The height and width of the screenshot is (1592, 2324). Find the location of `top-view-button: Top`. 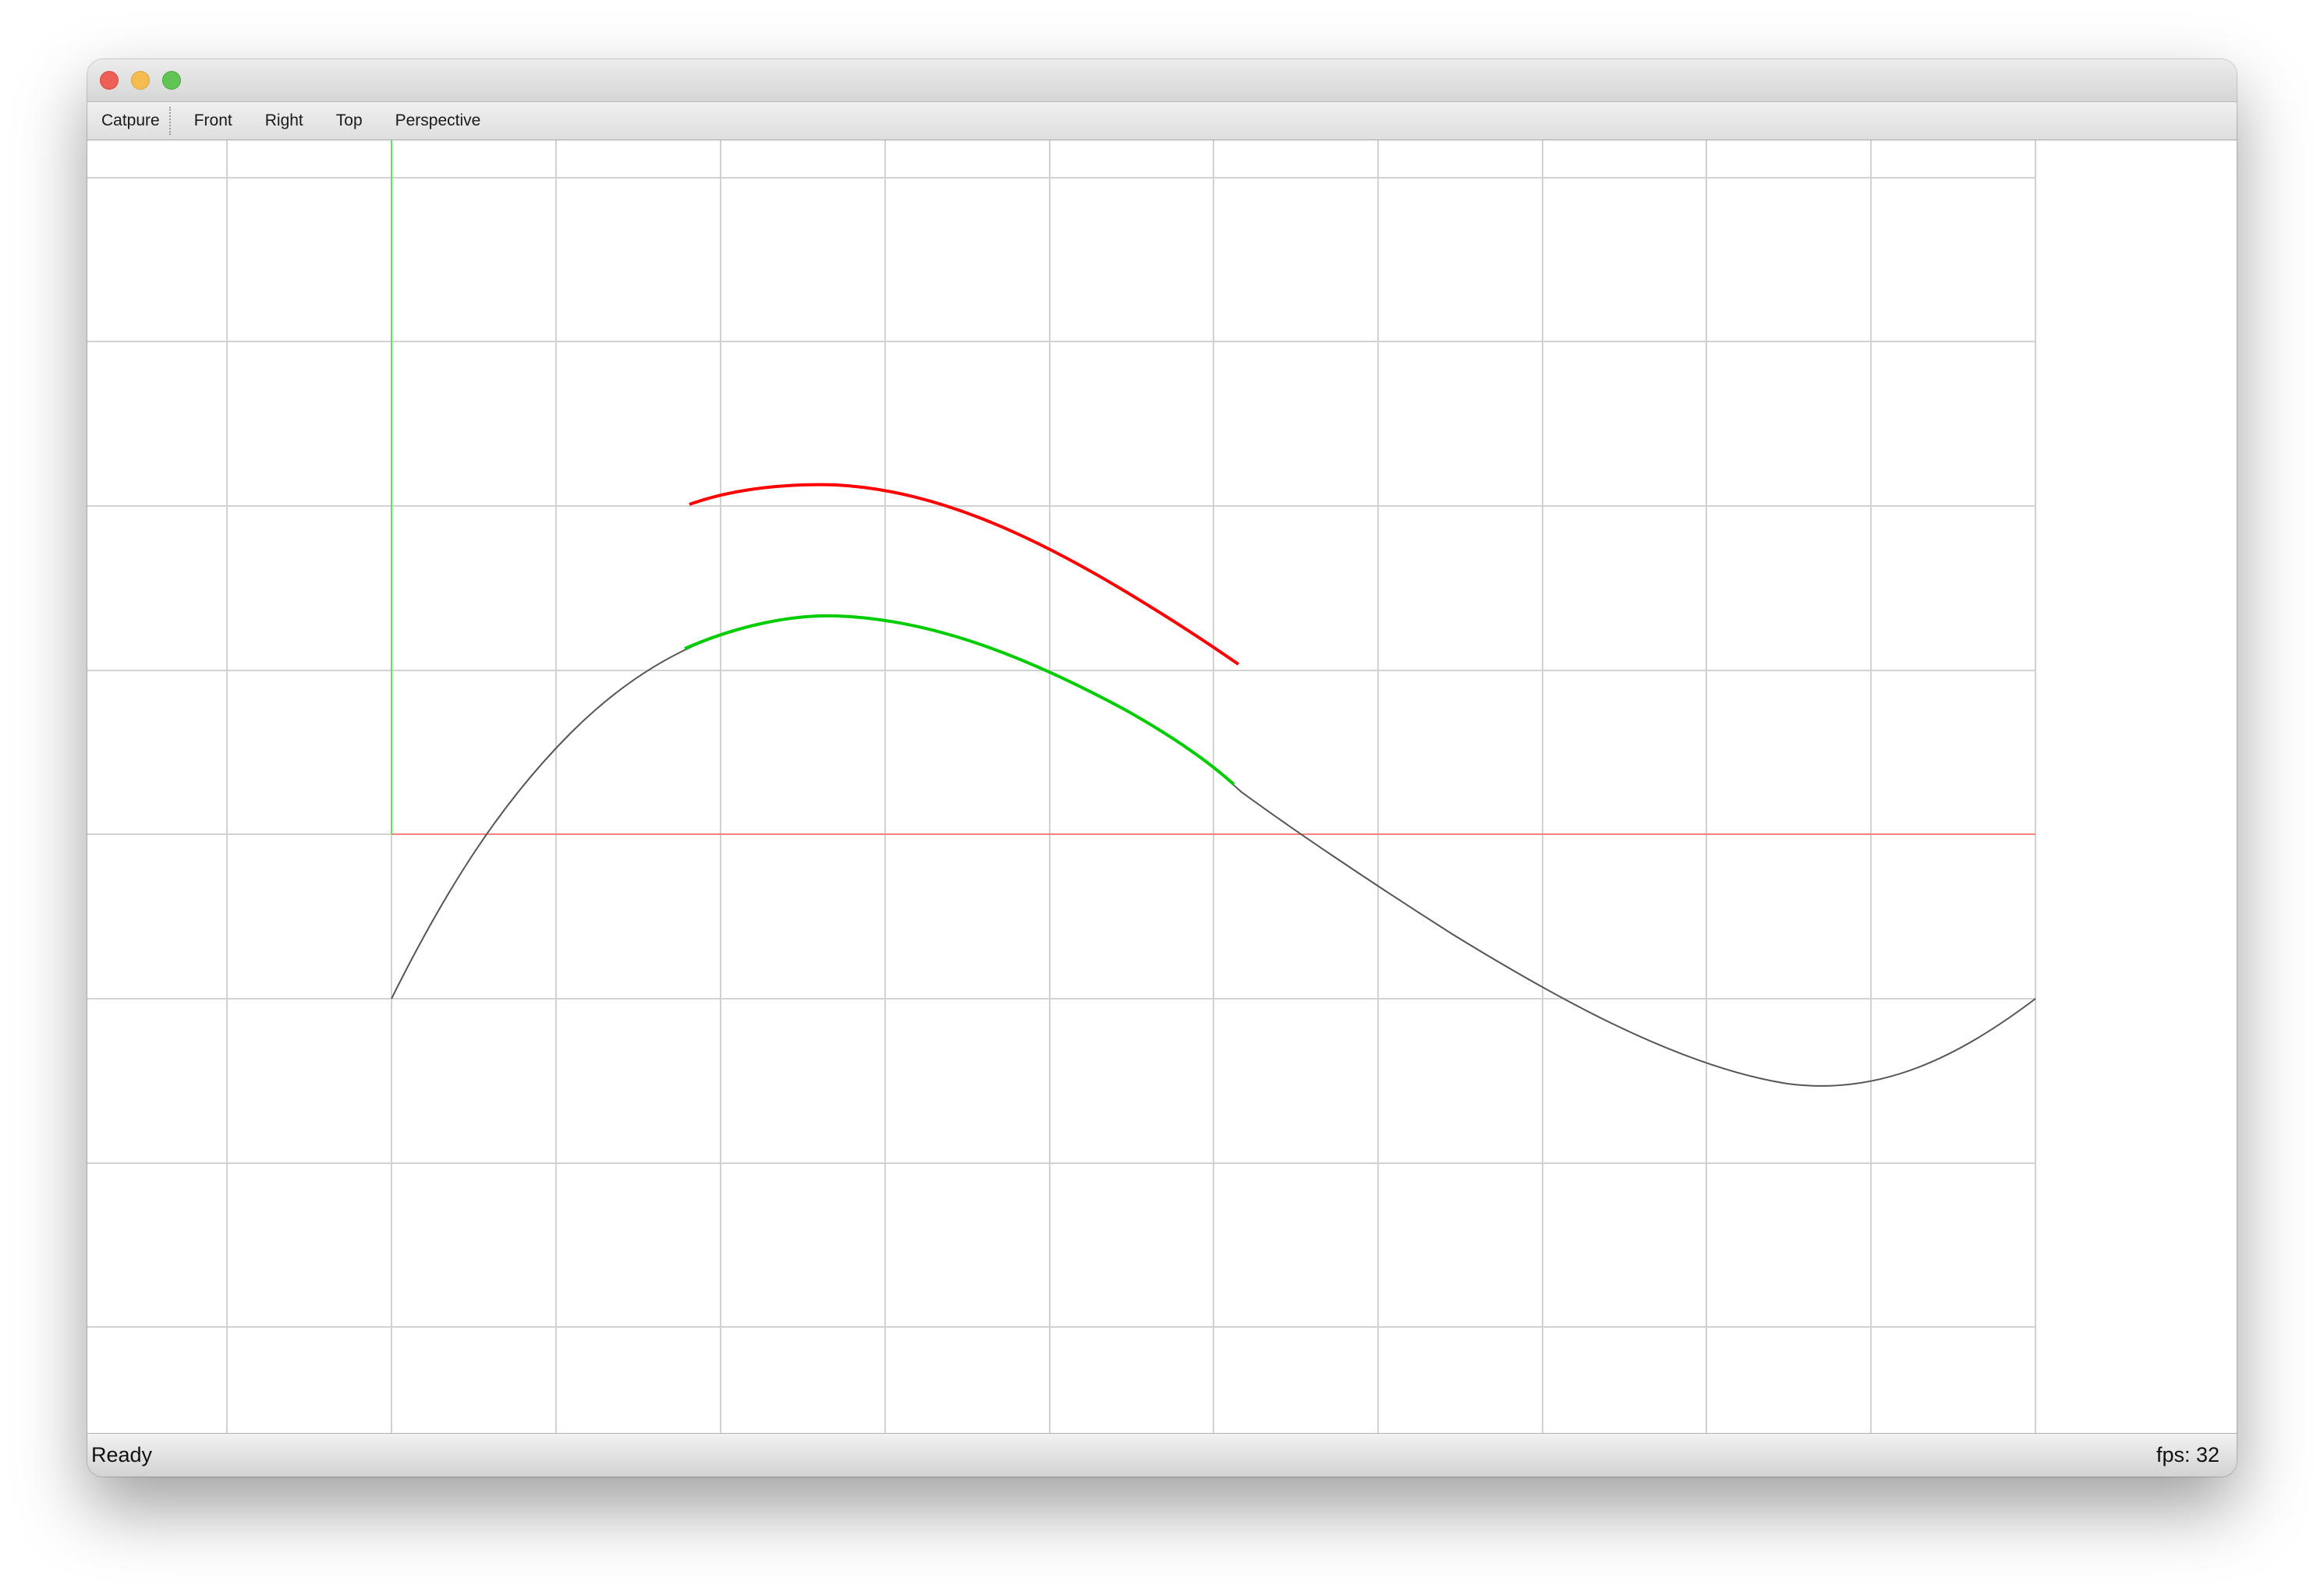

top-view-button: Top is located at coordinates (349, 120).